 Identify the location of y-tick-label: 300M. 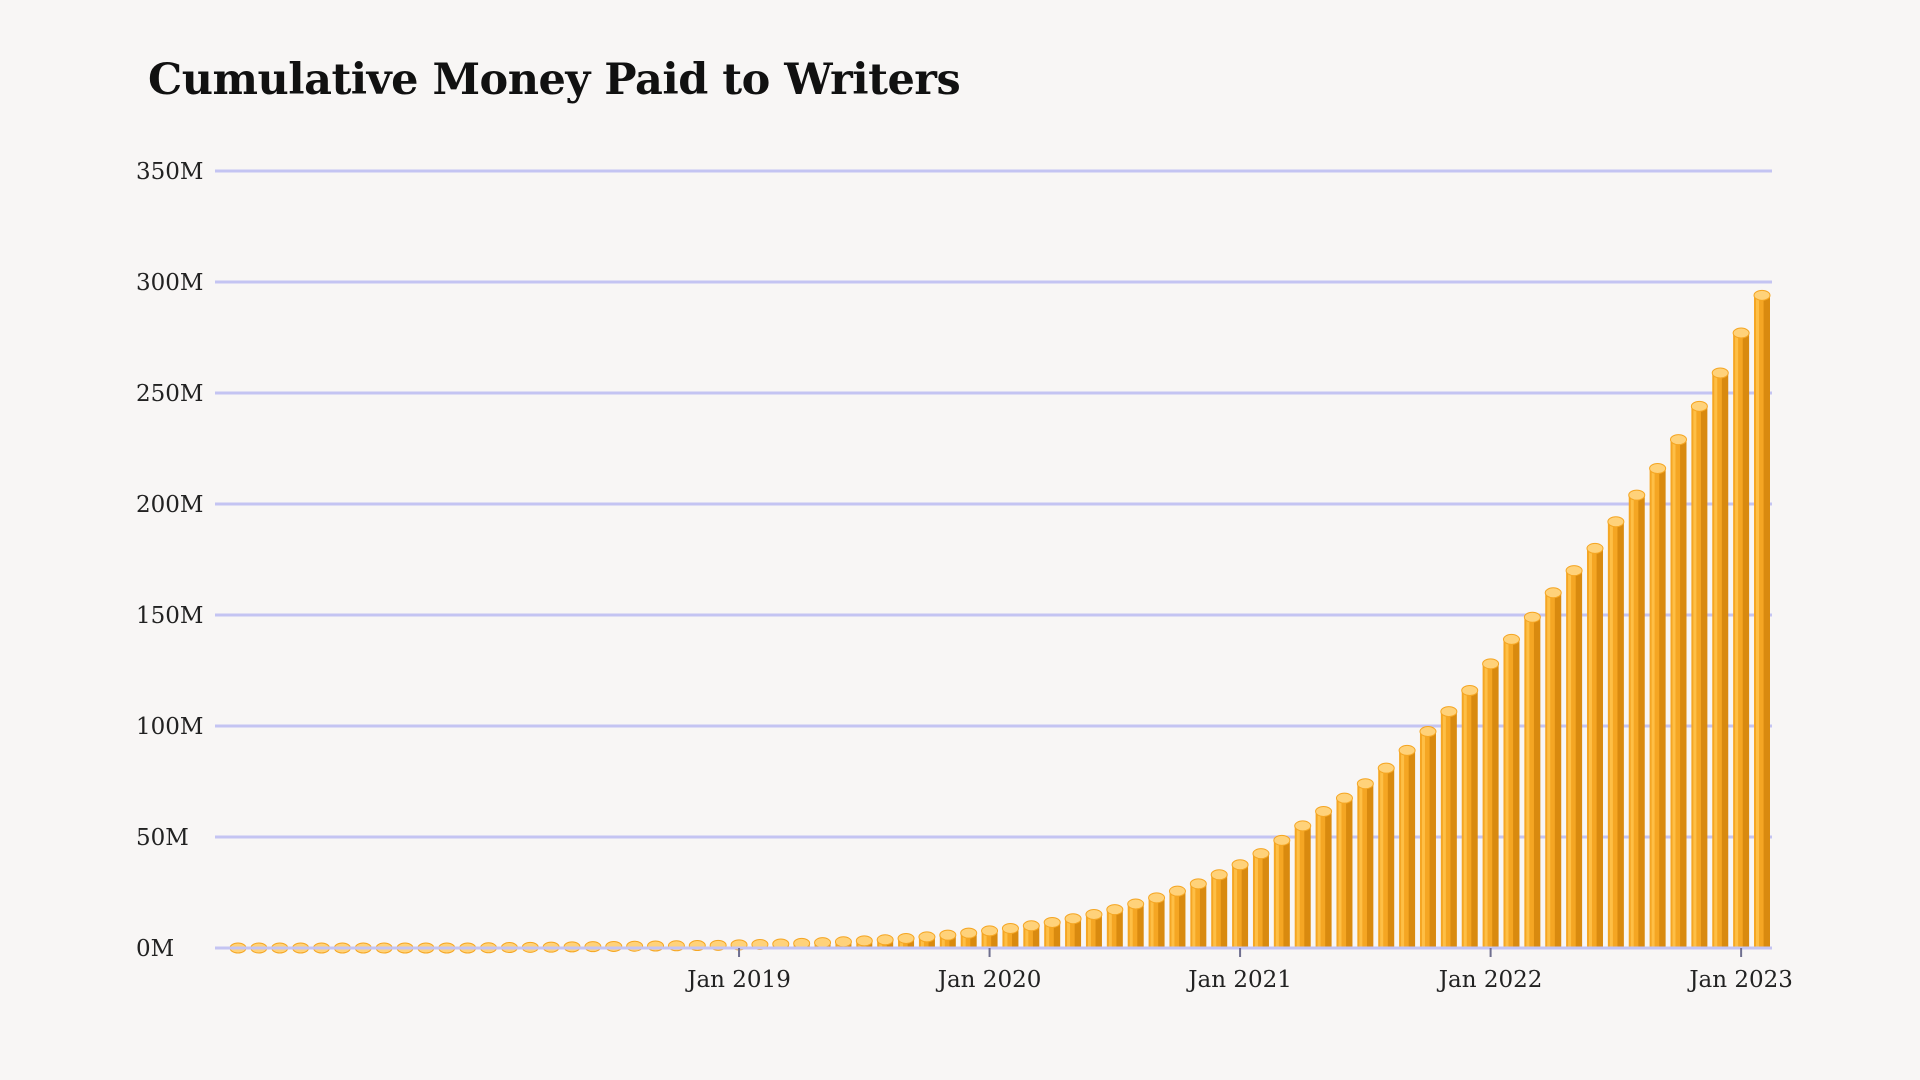
(169, 283).